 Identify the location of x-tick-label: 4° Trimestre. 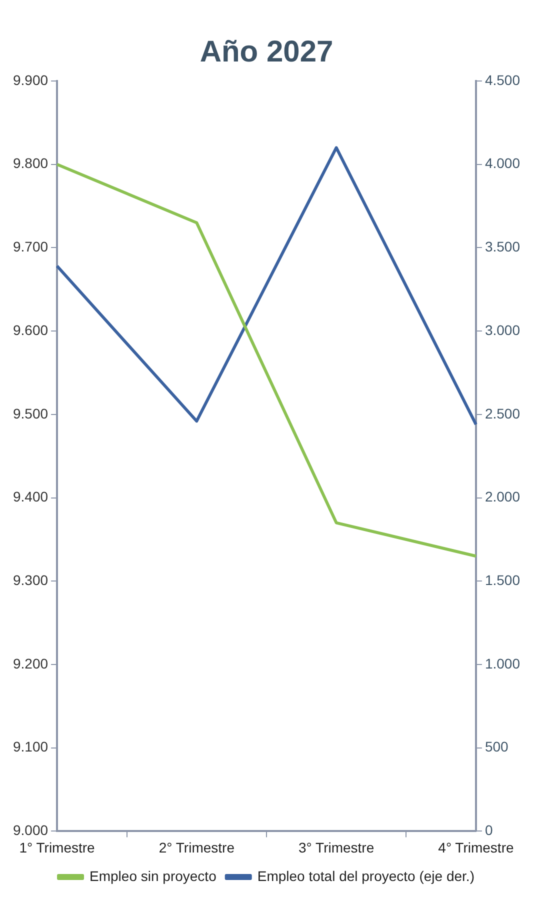
(476, 847).